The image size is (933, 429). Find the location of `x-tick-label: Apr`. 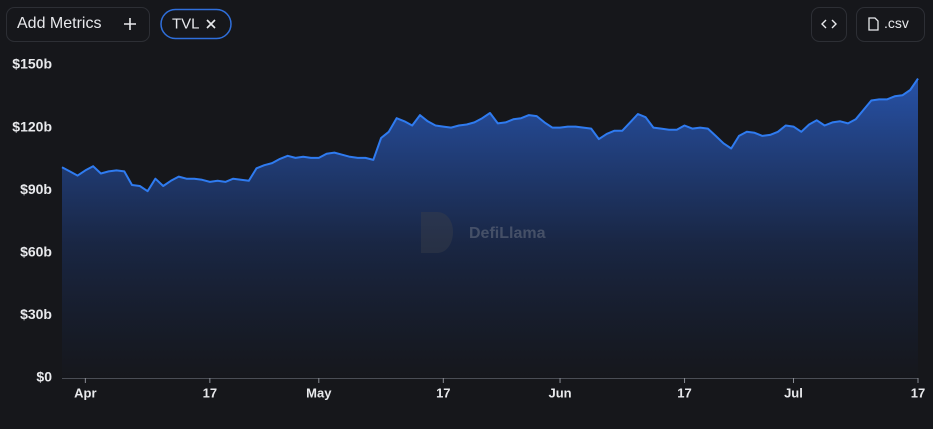

x-tick-label: Apr is located at coordinates (85, 392).